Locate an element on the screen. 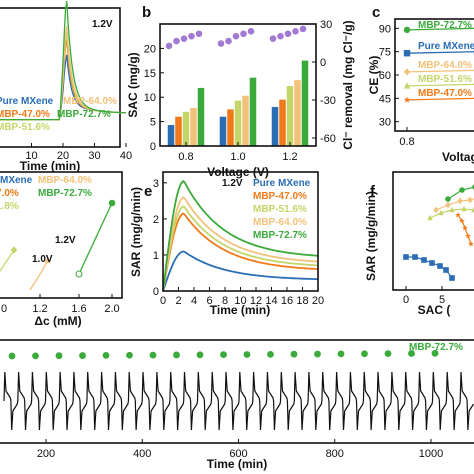 The height and width of the screenshot is (474, 474). panel-a-frame is located at coordinates (60, 77).